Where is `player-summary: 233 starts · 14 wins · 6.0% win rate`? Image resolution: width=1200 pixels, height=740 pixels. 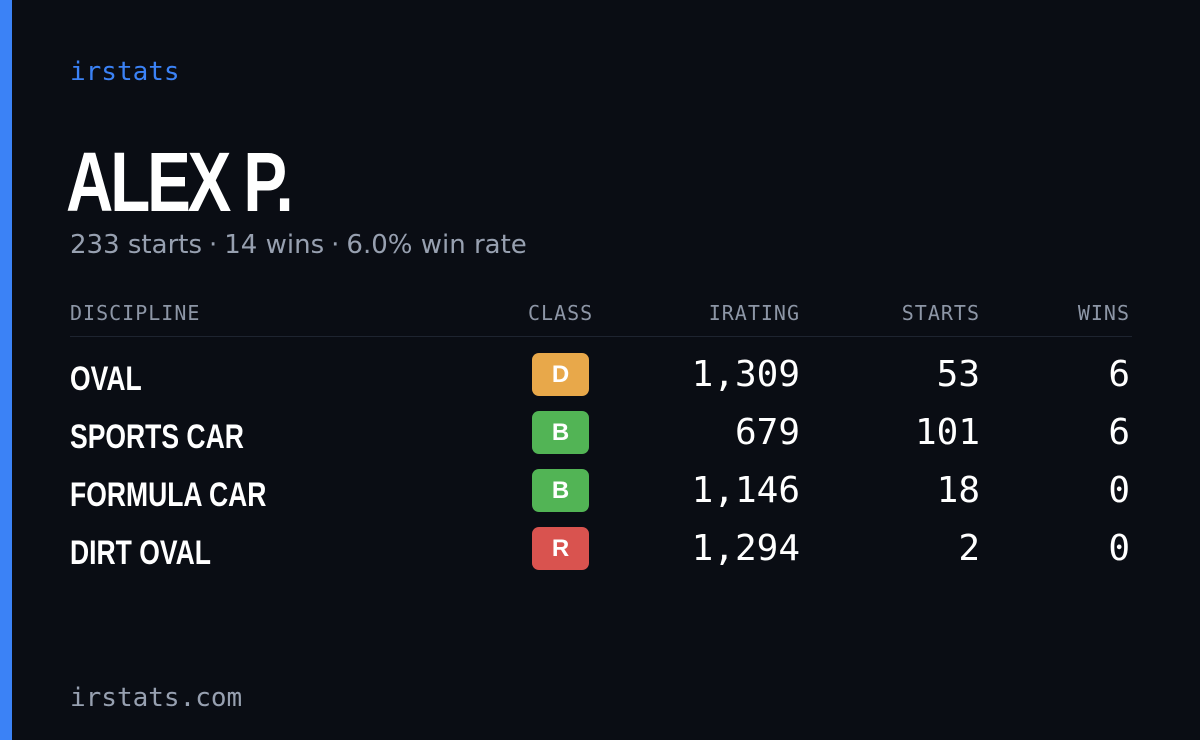
player-summary: 233 starts · 14 wins · 6.0% win rate is located at coordinates (298, 245).